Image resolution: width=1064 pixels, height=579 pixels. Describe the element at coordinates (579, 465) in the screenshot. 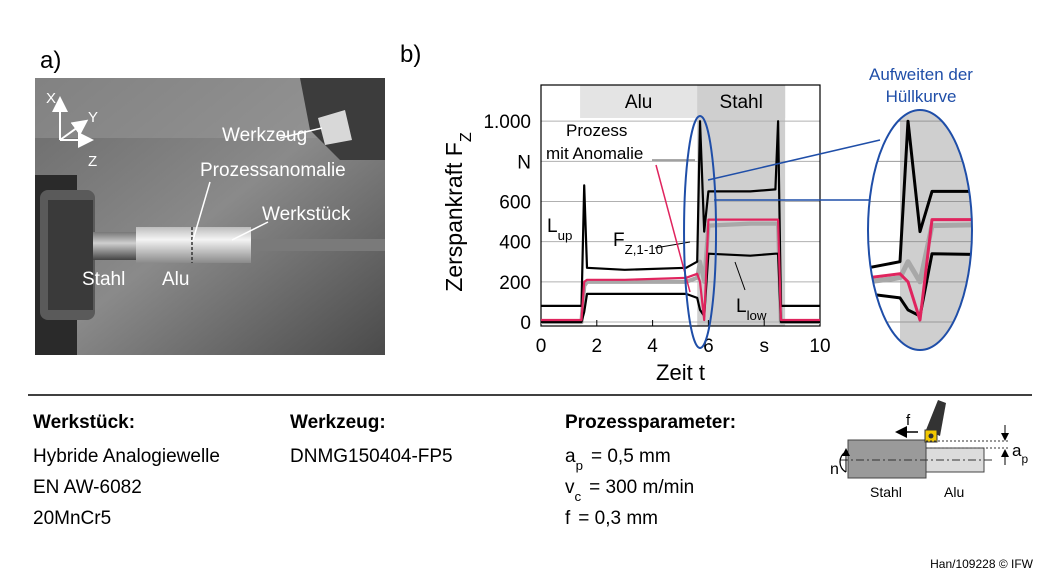

I see `param-line-part: p` at that location.